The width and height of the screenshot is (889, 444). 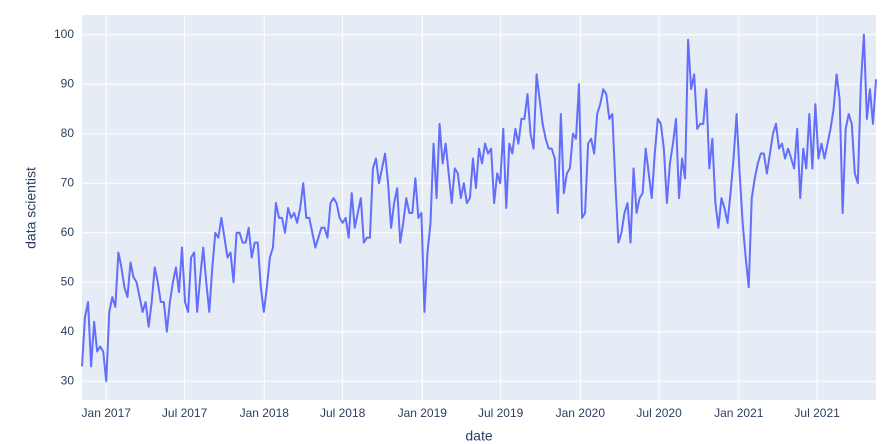 I want to click on y-tick-label: 90, so click(x=68, y=83).